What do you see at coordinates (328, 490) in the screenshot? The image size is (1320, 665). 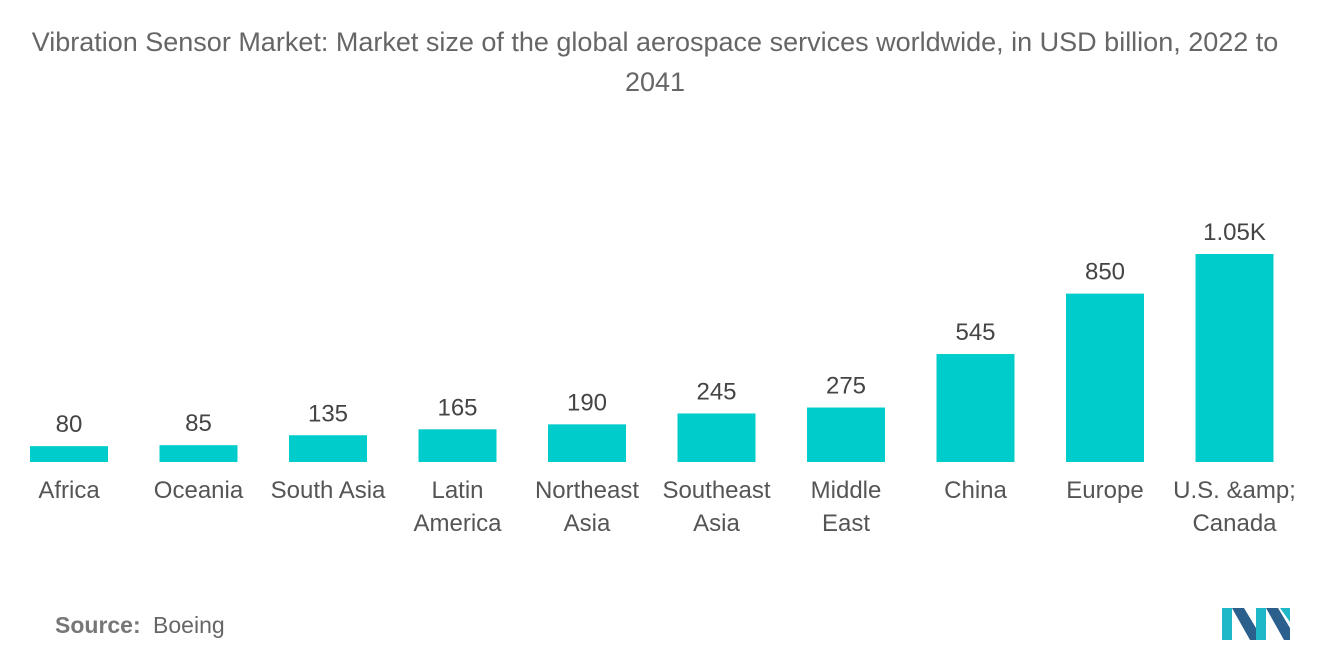 I see `category-label-2: South Asia` at bounding box center [328, 490].